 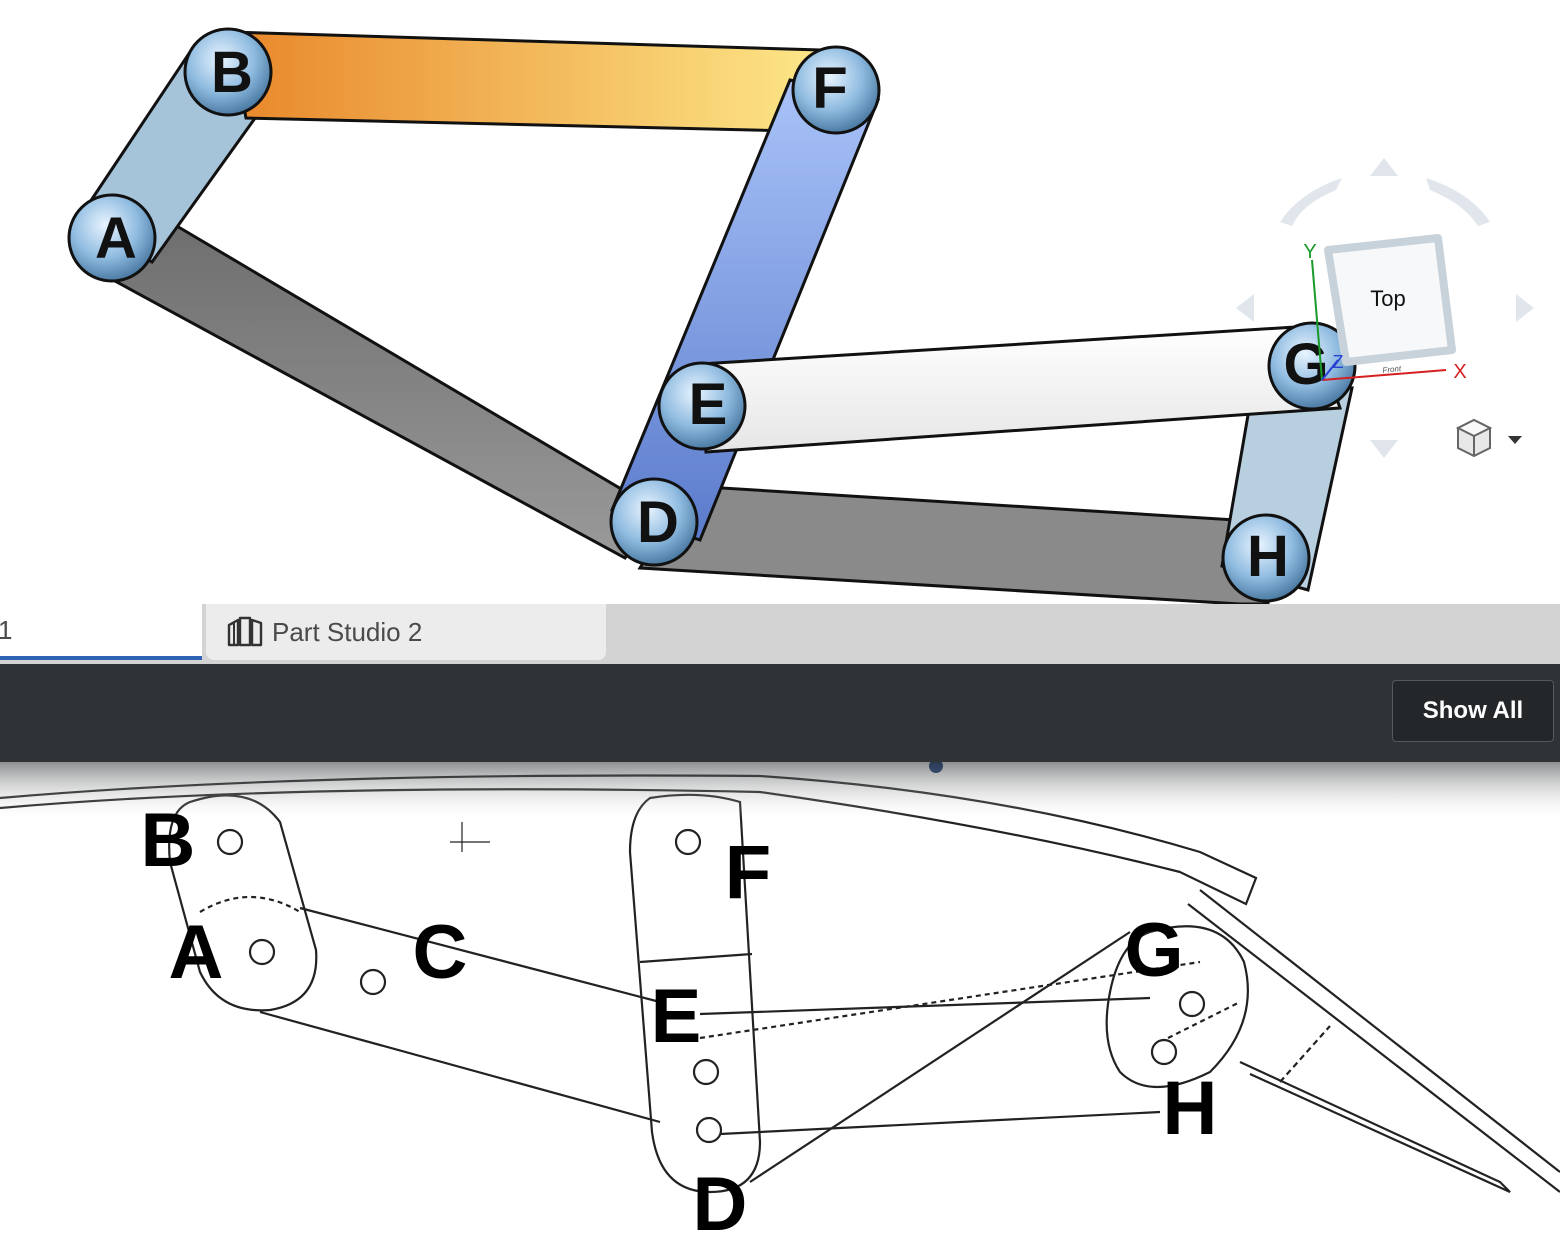 I want to click on pan-left-arrow-icon, so click(x=1245, y=308).